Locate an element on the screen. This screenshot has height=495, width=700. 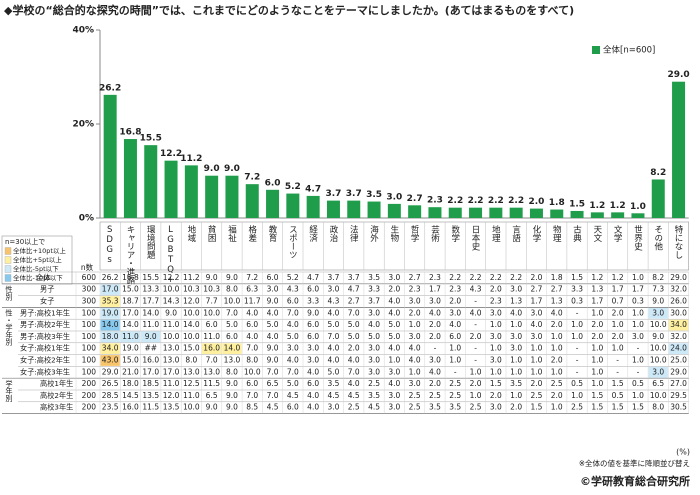
table-cell: 26.0 is located at coordinates (678, 301).